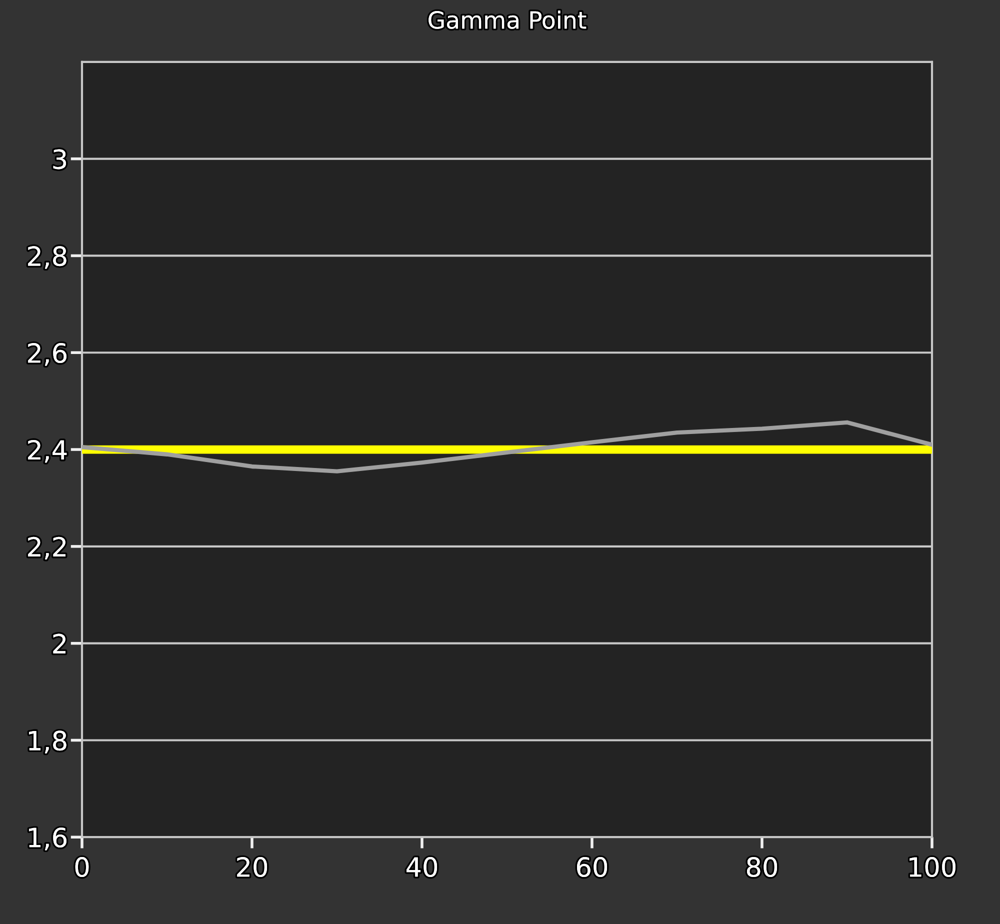 This screenshot has width=1000, height=924. Describe the element at coordinates (422, 867) in the screenshot. I see `x-tick-label: 40` at that location.